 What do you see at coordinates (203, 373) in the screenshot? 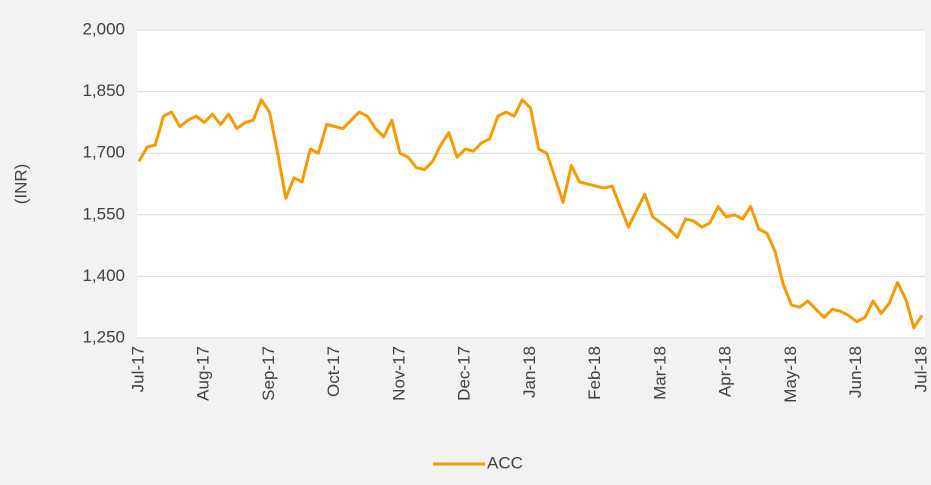
I see `x-tick-label: Aug-17` at bounding box center [203, 373].